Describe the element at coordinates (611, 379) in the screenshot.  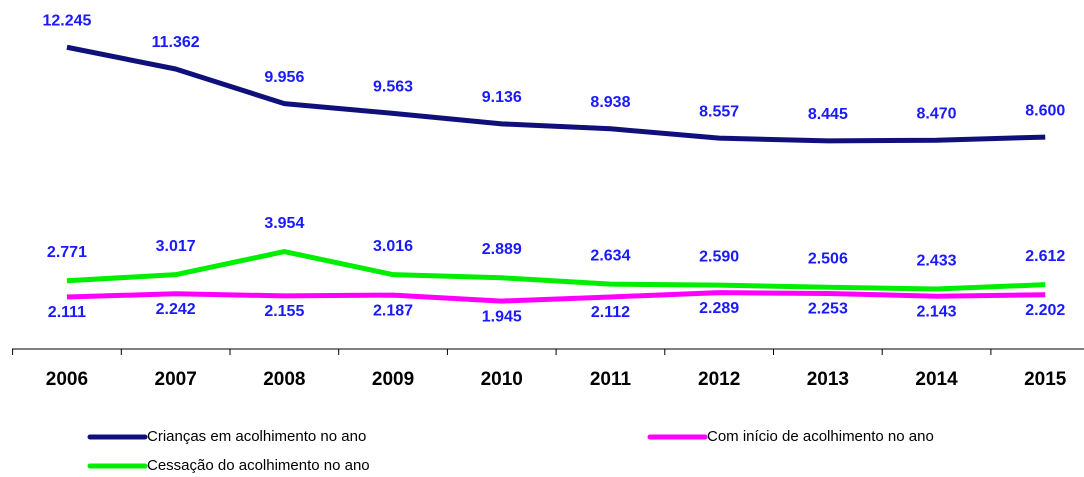
I see `x-tick-label: 2011` at that location.